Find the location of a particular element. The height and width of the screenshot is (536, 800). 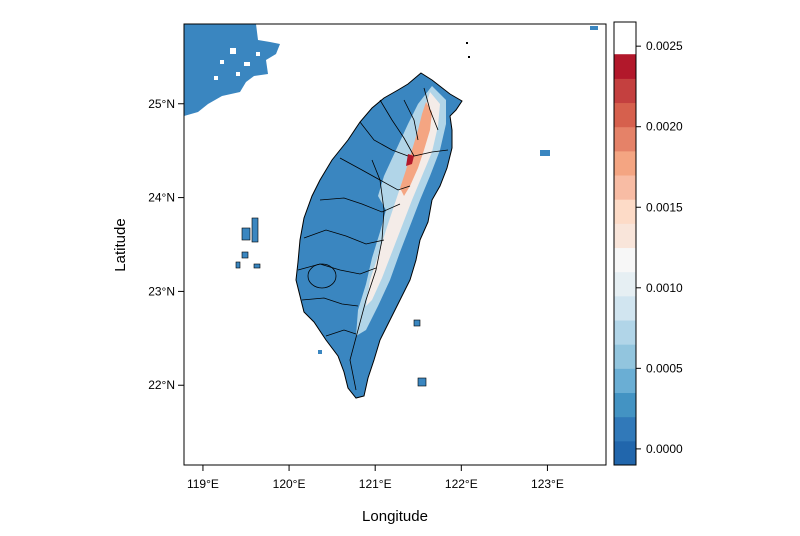

x-tick-label: 122°E is located at coordinates (461, 484).